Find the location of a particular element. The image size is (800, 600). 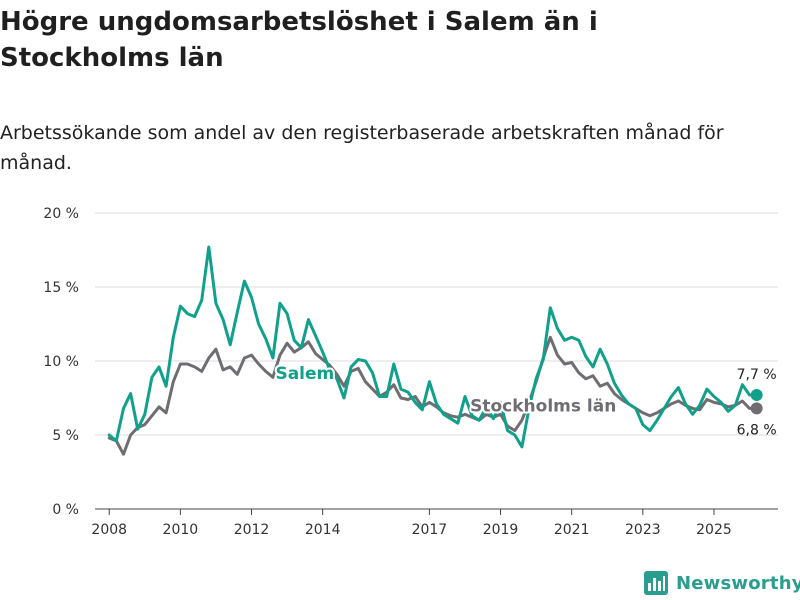

x-tick-label: 2023 is located at coordinates (643, 530).